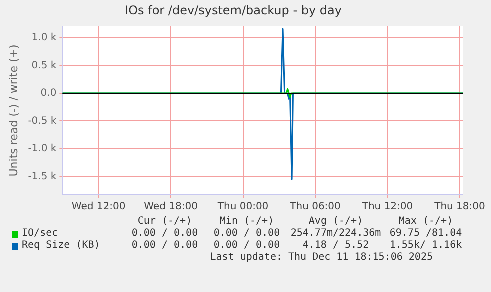  What do you see at coordinates (99, 207) in the screenshot?
I see `x-tick-label: Wed 12:00` at bounding box center [99, 207].